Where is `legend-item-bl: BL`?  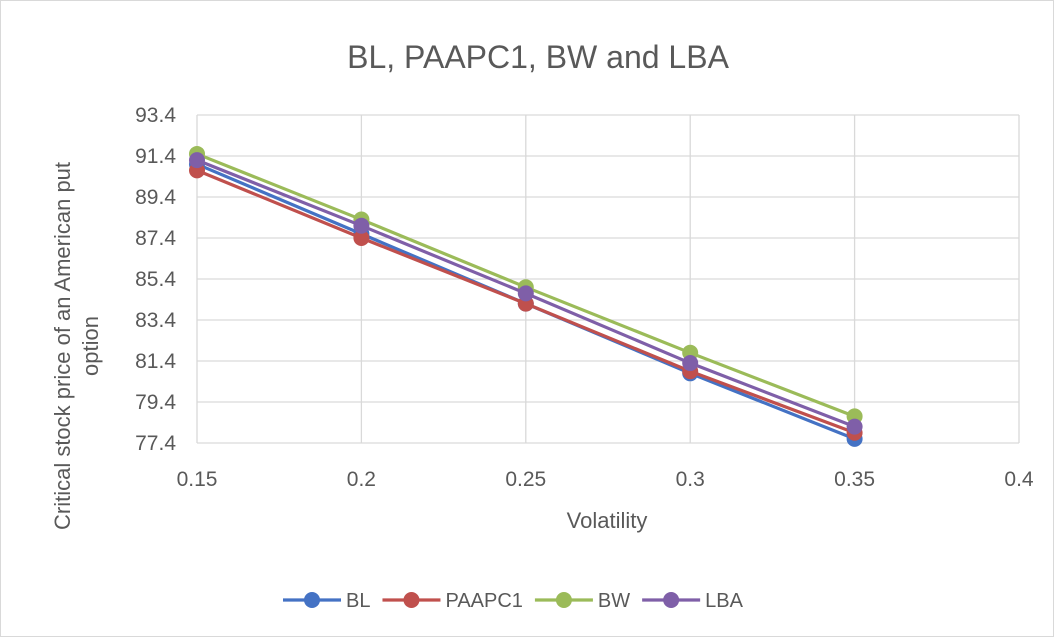 legend-item-bl: BL is located at coordinates (326, 601).